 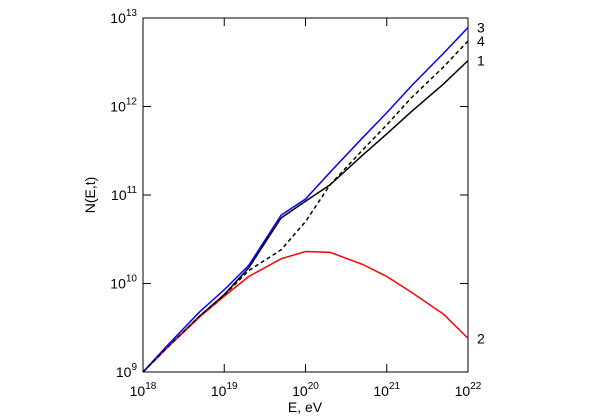 What do you see at coordinates (90, 195) in the screenshot?
I see `y-axis-label: N(E,t)` at bounding box center [90, 195].